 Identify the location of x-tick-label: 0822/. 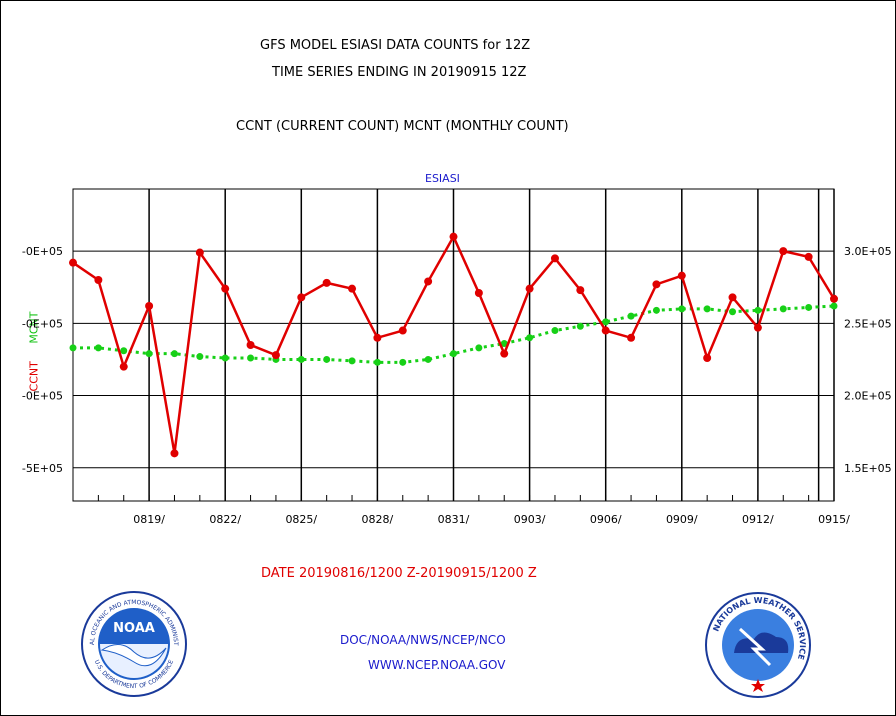
(225, 519).